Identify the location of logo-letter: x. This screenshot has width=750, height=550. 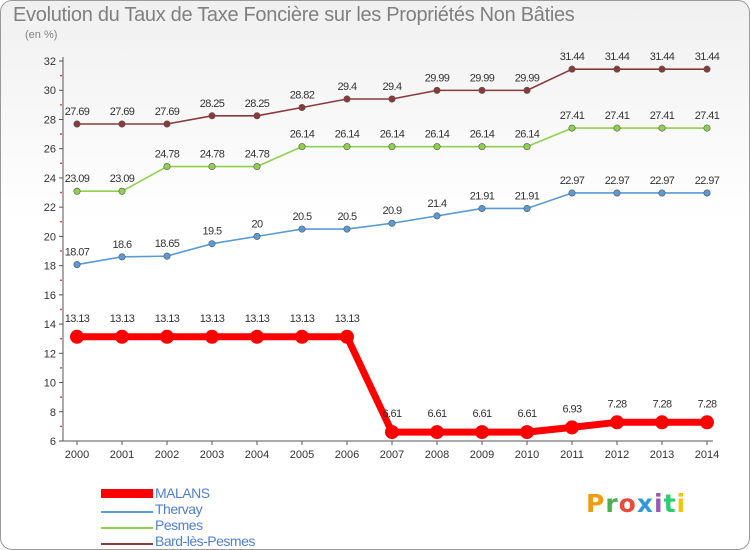
(645, 503).